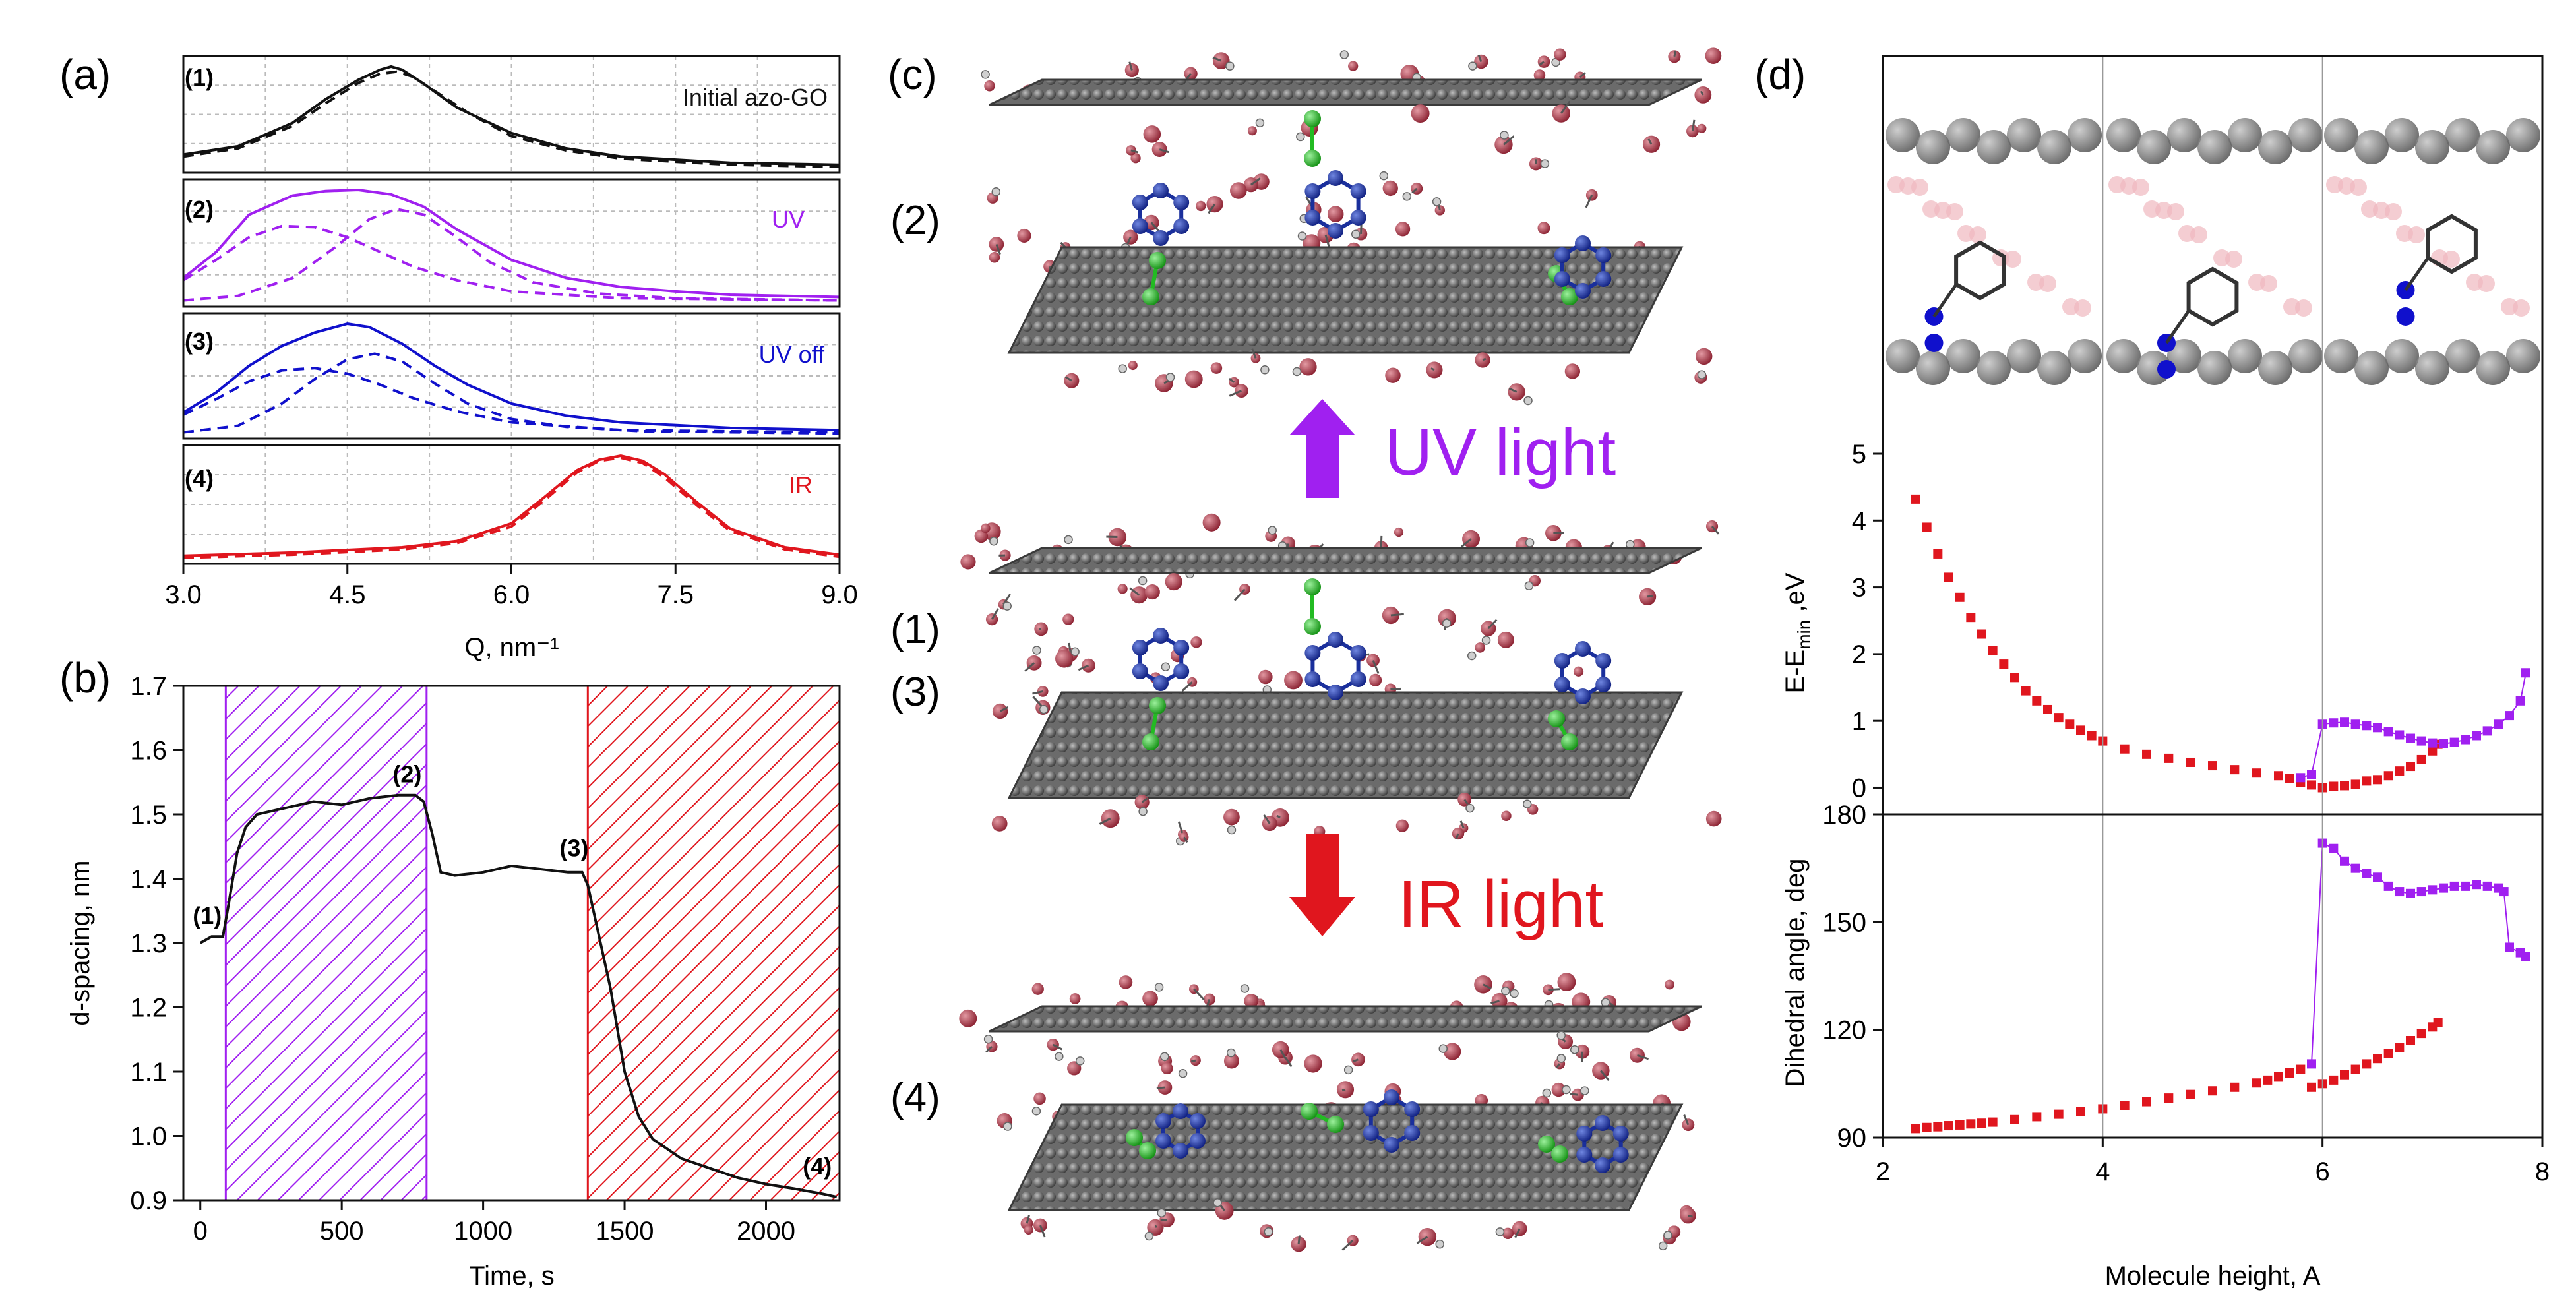 The height and width of the screenshot is (1311, 2576). What do you see at coordinates (200, 1231) in the screenshot?
I see `x-tick-label: 0` at bounding box center [200, 1231].